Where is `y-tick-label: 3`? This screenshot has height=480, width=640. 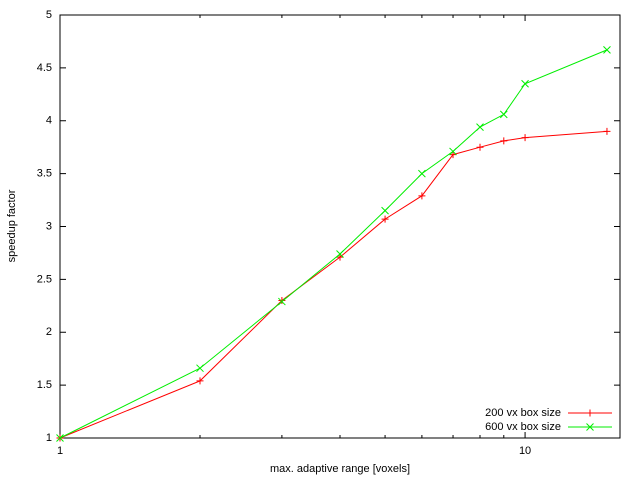
y-tick-label: 3 is located at coordinates (49, 226).